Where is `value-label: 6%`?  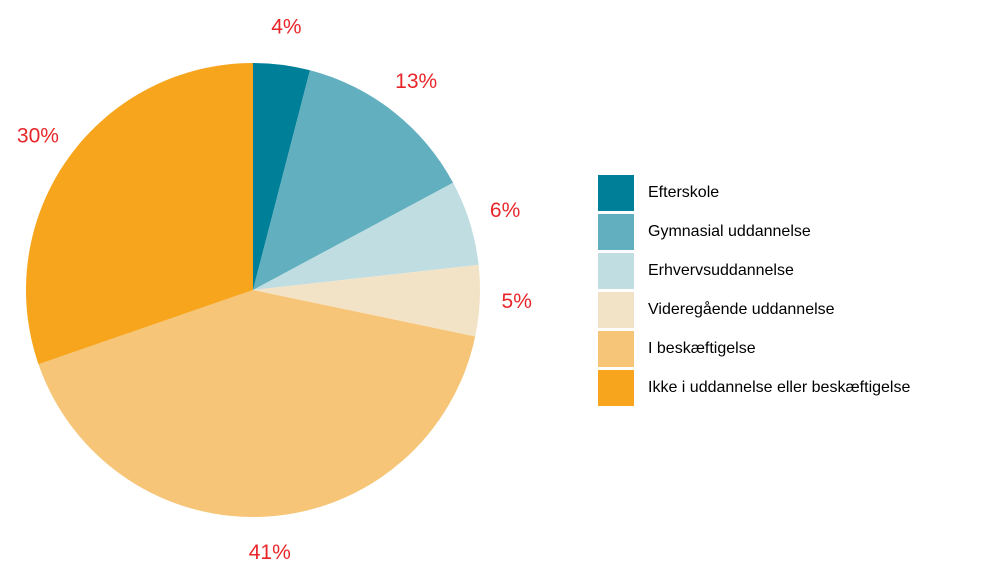
value-label: 6% is located at coordinates (505, 210).